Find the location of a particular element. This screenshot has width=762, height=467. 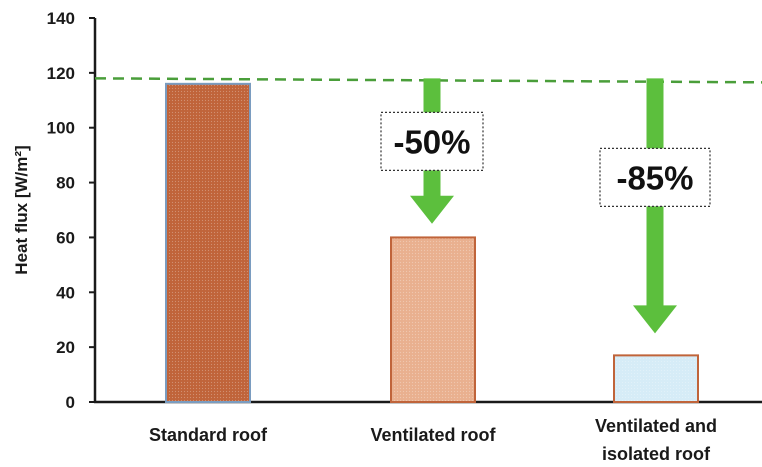

y-tick-label: 140 is located at coordinates (61, 18).